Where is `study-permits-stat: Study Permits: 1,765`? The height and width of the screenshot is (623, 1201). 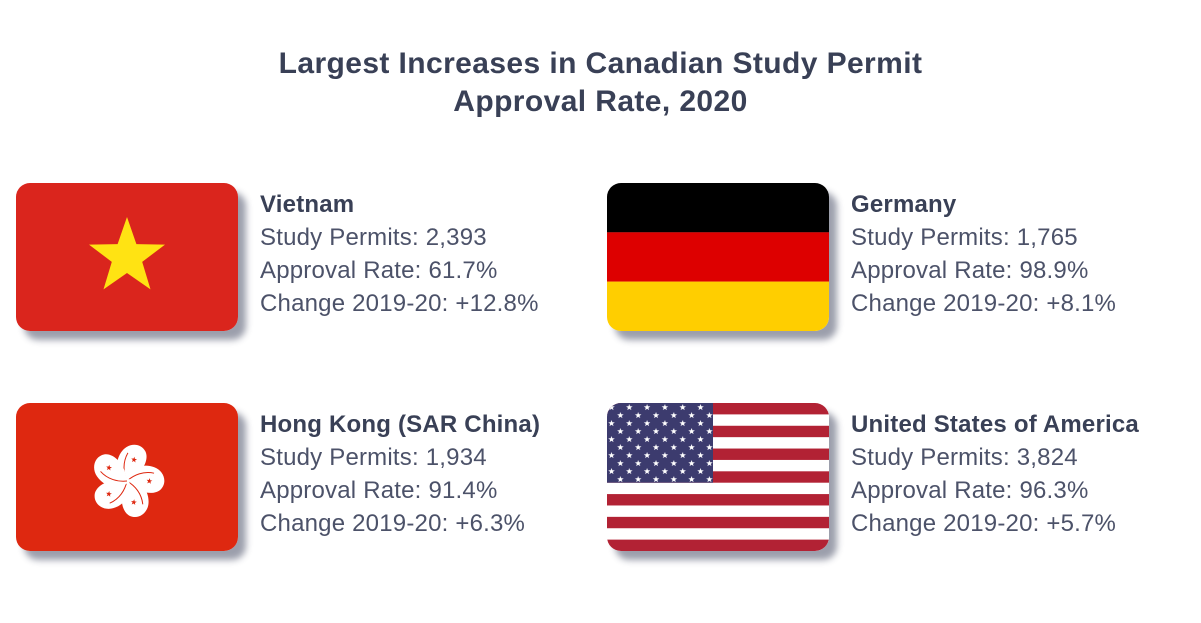
study-permits-stat: Study Permits: 1,765 is located at coordinates (983, 237).